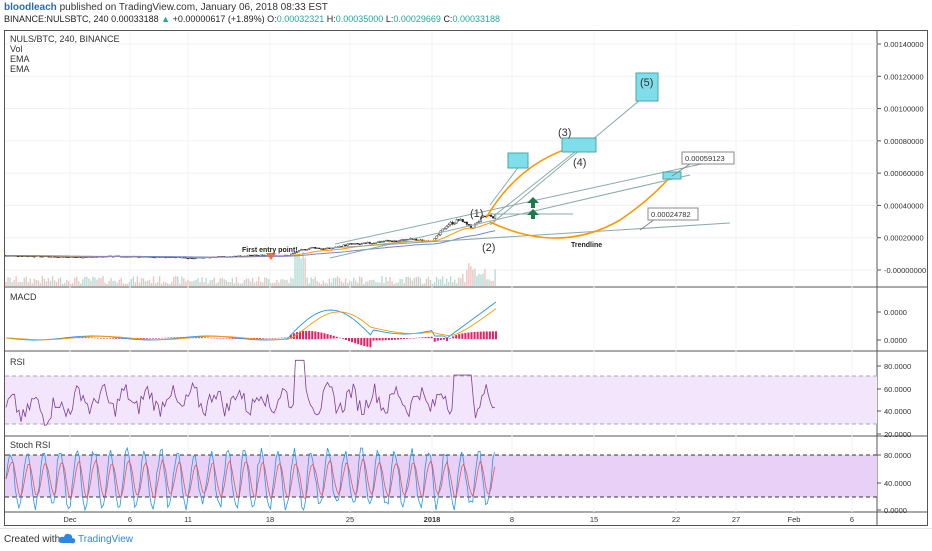 This screenshot has height=551, width=932. What do you see at coordinates (897, 389) in the screenshot?
I see `indicator-tick-label: 60.0000` at bounding box center [897, 389].